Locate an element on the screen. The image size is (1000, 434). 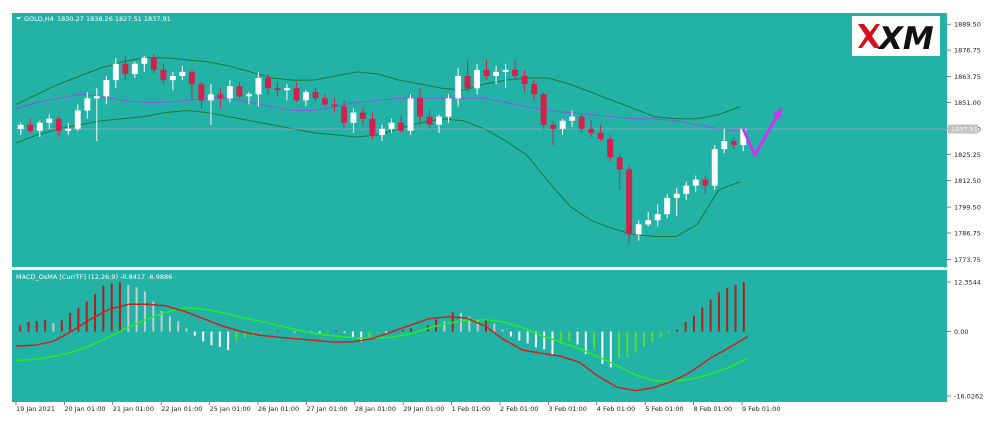
projection-arrow-head is located at coordinates (777, 113).